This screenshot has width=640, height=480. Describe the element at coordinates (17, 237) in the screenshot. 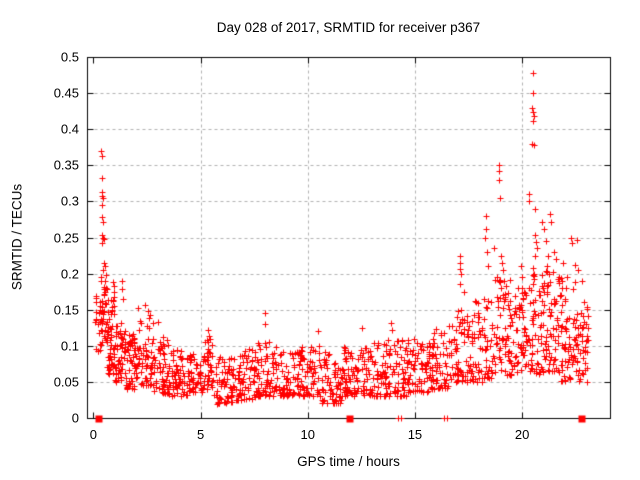

I see `y-axis-label: SRMTID / TECUs` at that location.